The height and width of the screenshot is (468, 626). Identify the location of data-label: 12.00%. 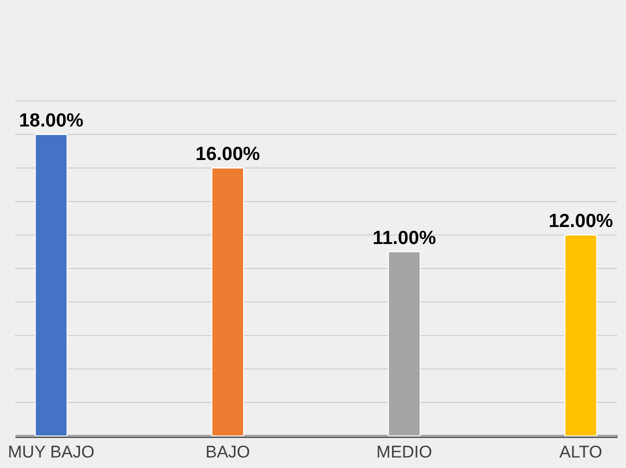
(581, 221).